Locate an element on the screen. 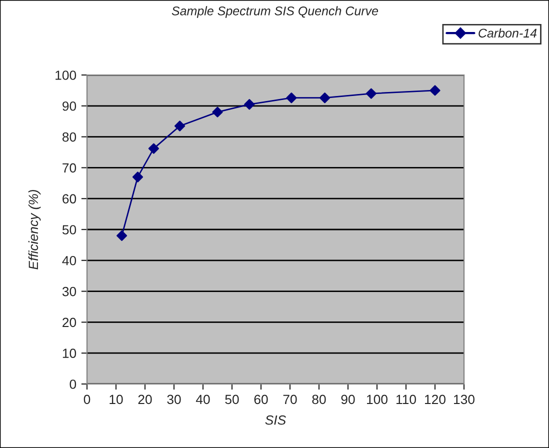  y-tick-label: 50 is located at coordinates (69, 229).